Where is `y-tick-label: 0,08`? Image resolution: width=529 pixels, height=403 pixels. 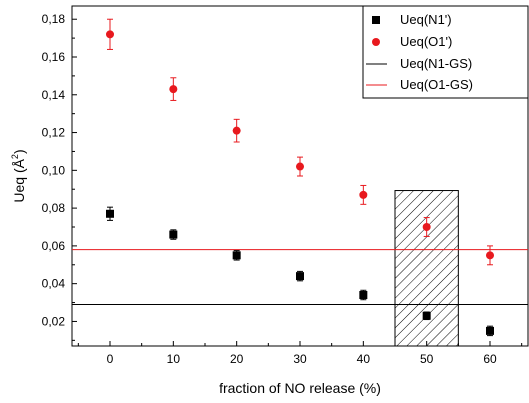
y-tick-label: 0,08 is located at coordinates (54, 208).